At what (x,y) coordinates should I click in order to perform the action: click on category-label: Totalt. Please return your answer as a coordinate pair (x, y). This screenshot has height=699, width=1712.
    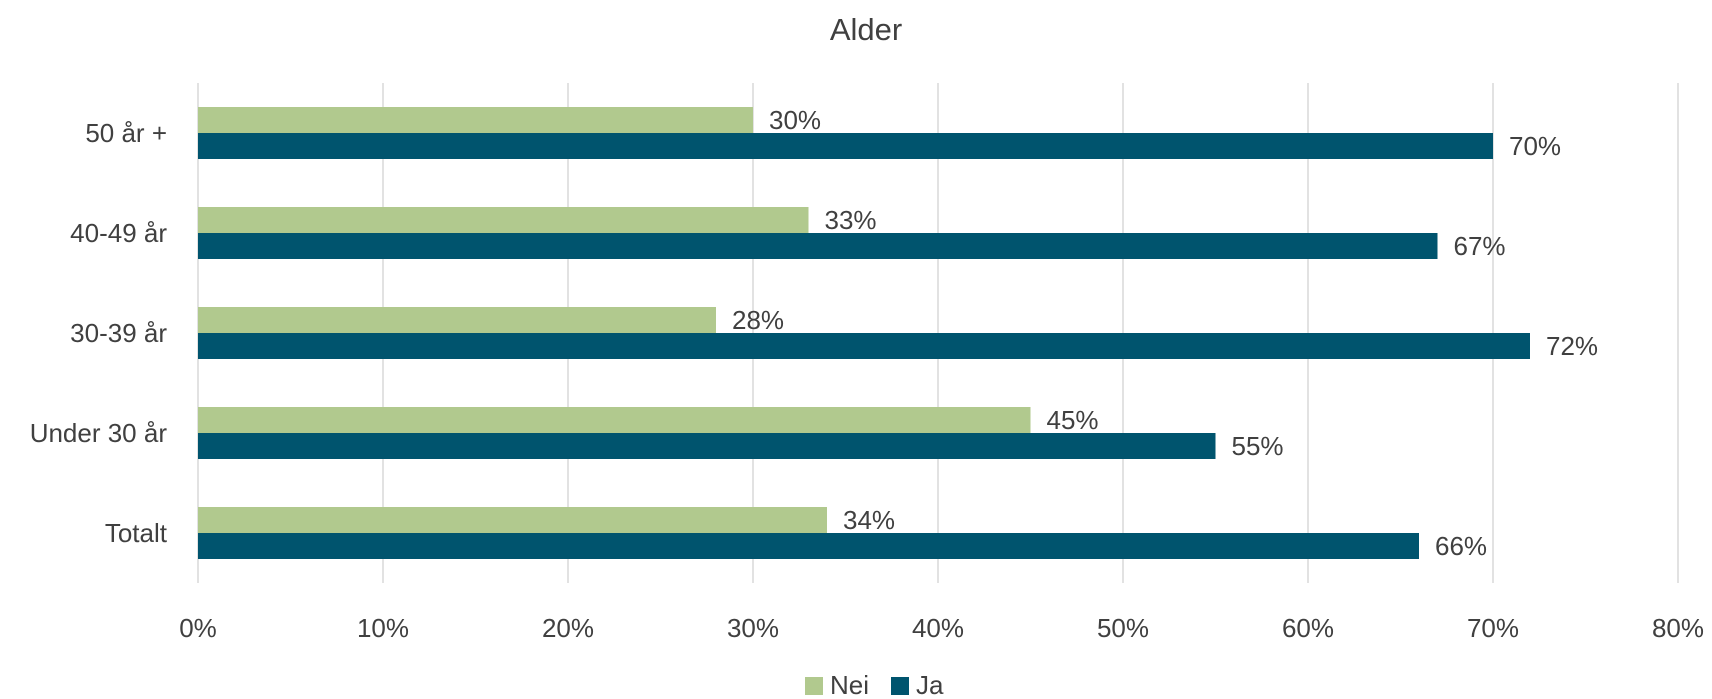
    Looking at the image, I should click on (136, 533).